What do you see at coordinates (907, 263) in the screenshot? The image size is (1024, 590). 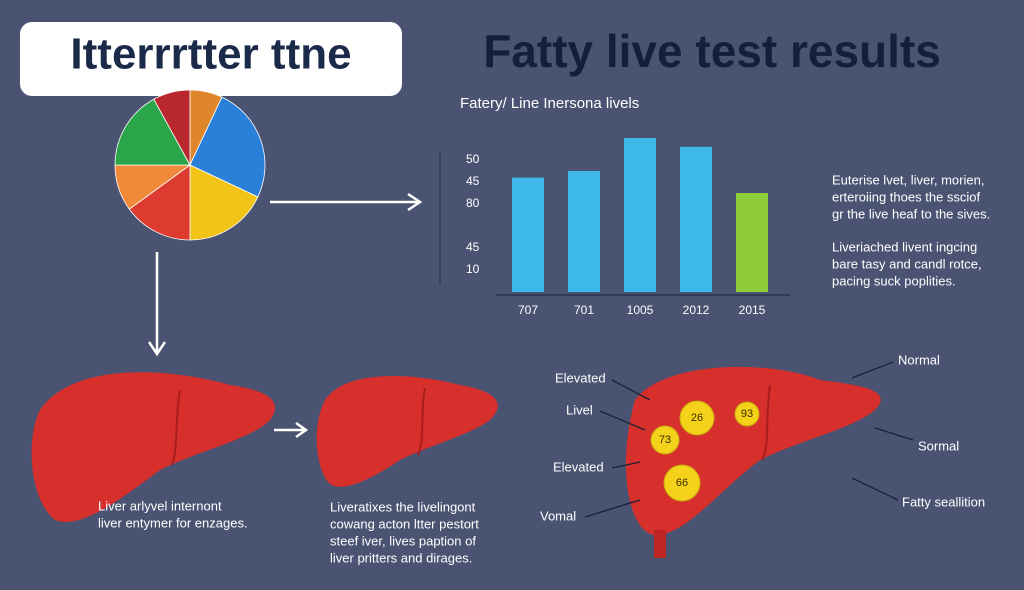 I see `side-text: bare tasy and candl rotce,` at bounding box center [907, 263].